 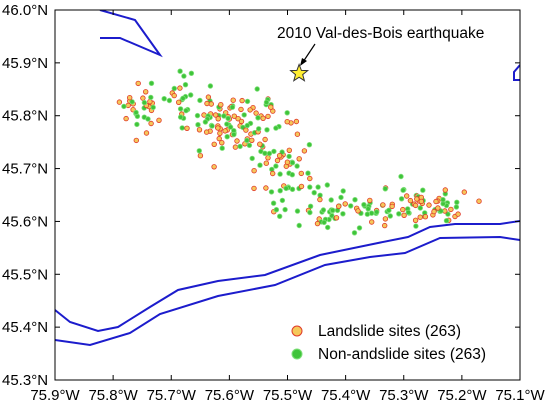 What do you see at coordinates (113, 395) in the screenshot?
I see `x-tick-label: 75.8°W` at bounding box center [113, 395].